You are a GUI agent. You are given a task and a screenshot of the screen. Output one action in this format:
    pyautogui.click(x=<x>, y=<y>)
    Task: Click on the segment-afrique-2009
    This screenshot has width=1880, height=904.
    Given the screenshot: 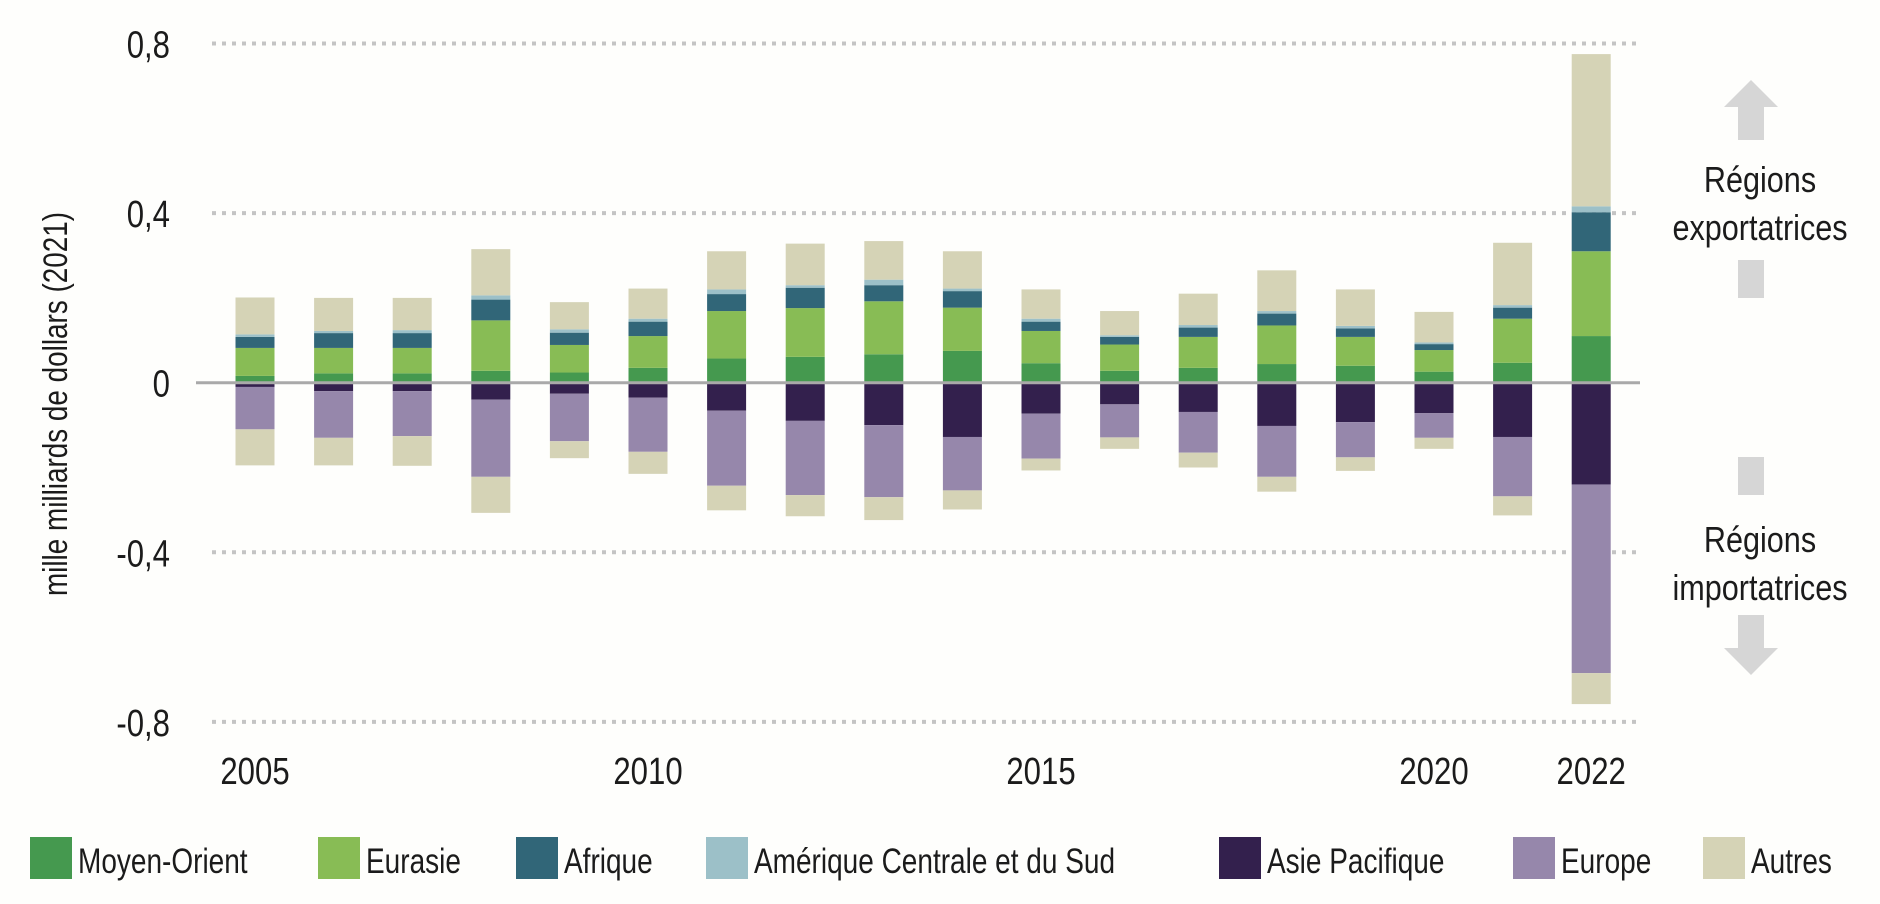 What is the action you would take?
    pyautogui.click(x=569, y=338)
    